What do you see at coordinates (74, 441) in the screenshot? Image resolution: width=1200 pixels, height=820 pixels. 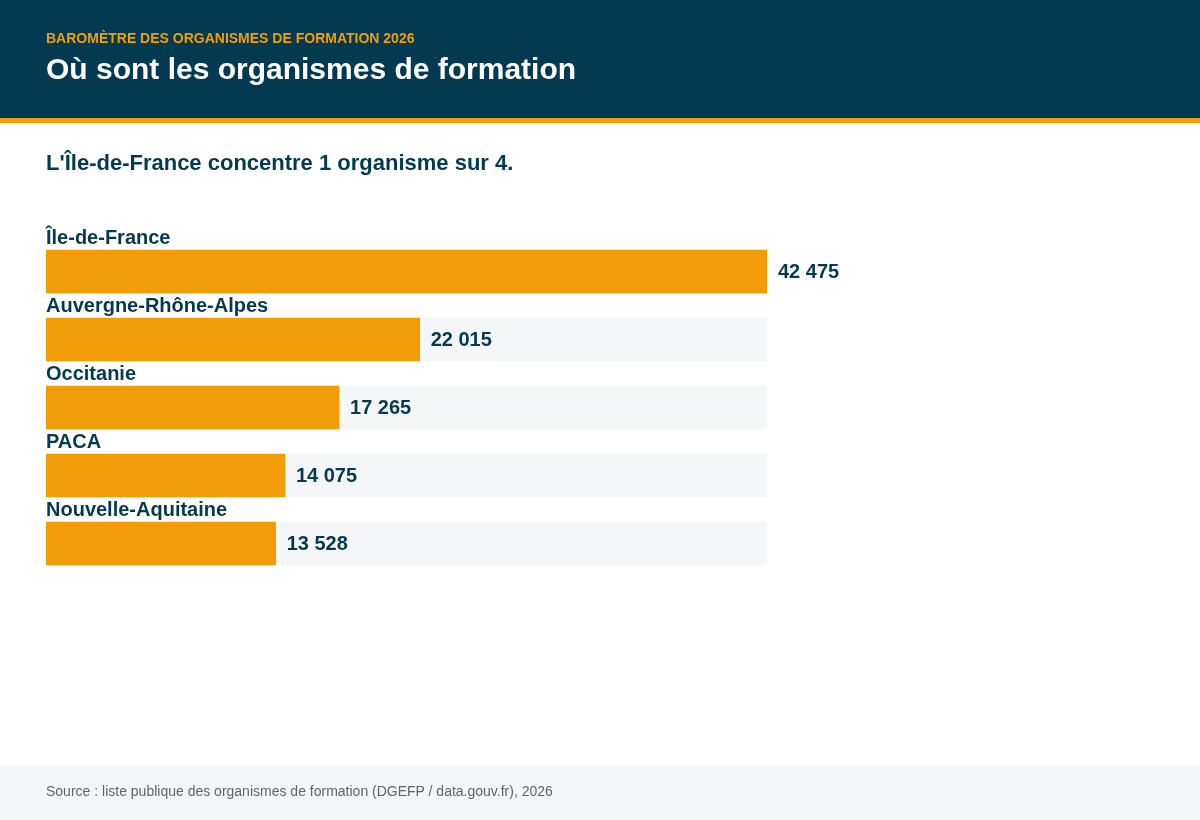 I see `y-tick-label: PACA` at bounding box center [74, 441].